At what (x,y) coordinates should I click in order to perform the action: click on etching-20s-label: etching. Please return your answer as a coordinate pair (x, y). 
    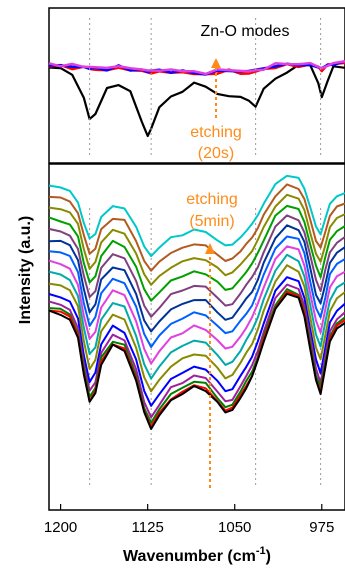
    Looking at the image, I should click on (216, 132).